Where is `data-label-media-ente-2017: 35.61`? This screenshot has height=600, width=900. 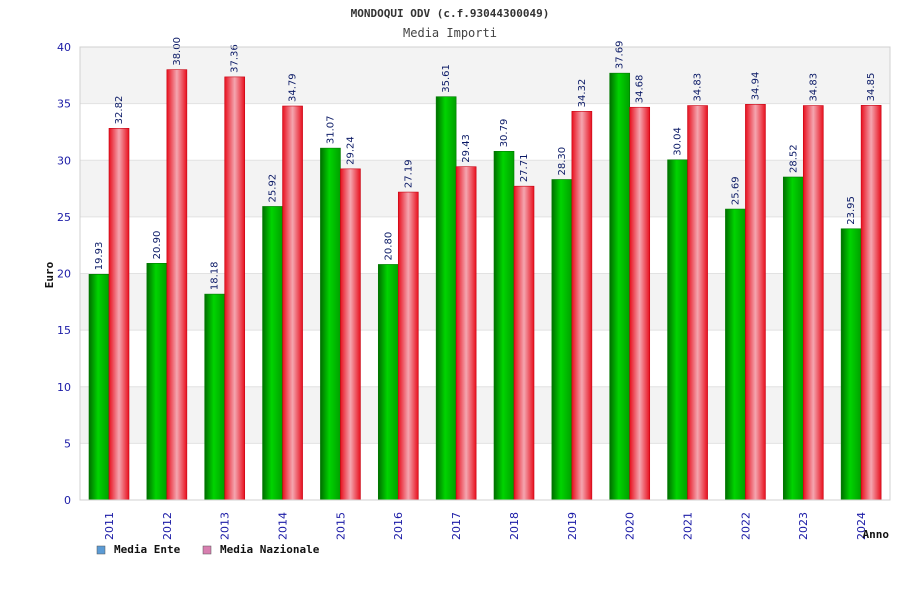 data-label-media-ente-2017: 35.61 is located at coordinates (446, 78).